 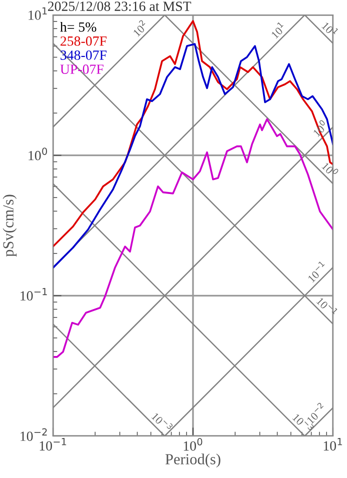 What do you see at coordinates (33, 434) in the screenshot?
I see `y-tick-label: 10$^{−2}$` at bounding box center [33, 434].